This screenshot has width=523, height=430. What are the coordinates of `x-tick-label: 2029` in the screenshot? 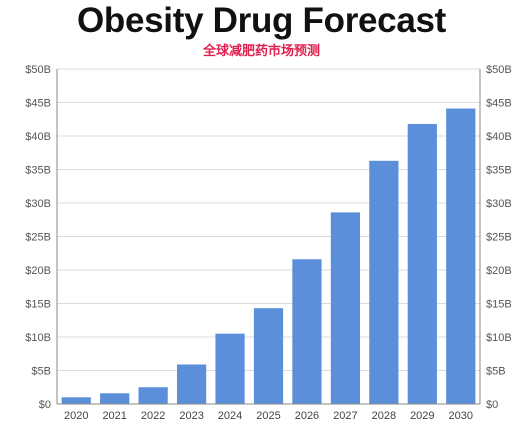 It's located at (422, 416).